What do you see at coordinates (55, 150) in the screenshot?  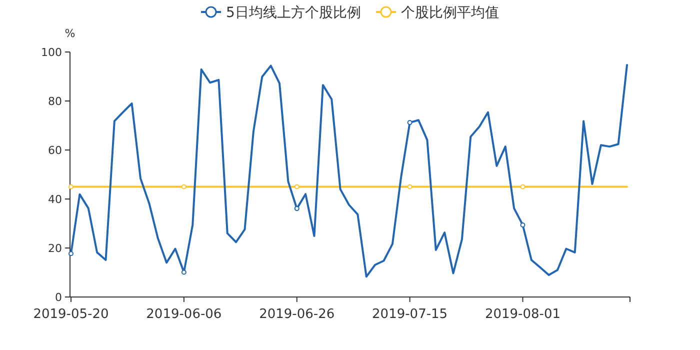 I see `y-tick-label: 60` at bounding box center [55, 150].